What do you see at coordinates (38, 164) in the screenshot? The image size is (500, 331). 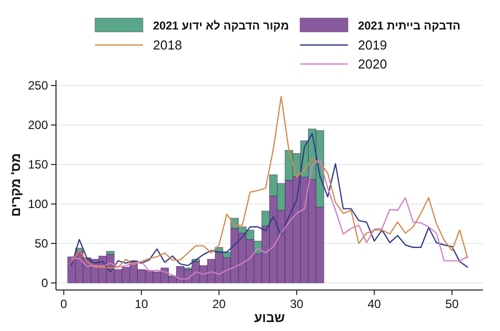 I see `y-tick-label: 150` at bounding box center [38, 164].